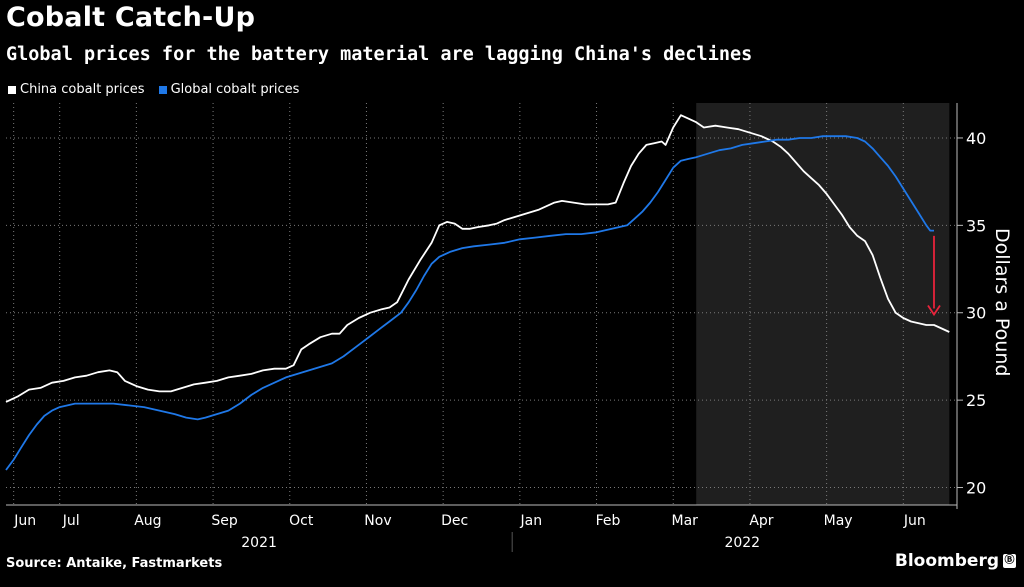  I want to click on x-tick-label: May, so click(838, 521).